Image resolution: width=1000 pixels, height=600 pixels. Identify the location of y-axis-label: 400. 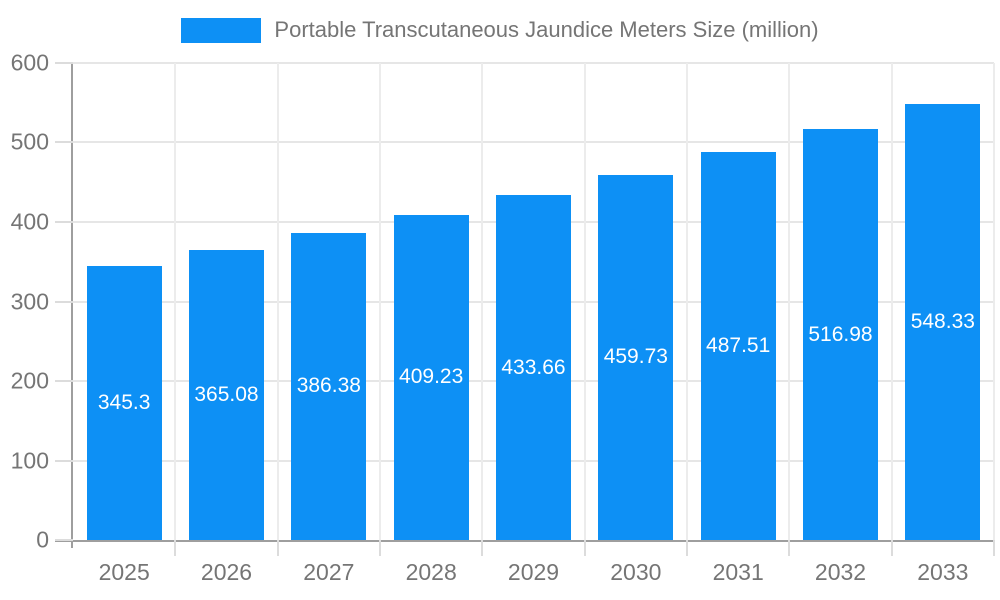
(29, 221).